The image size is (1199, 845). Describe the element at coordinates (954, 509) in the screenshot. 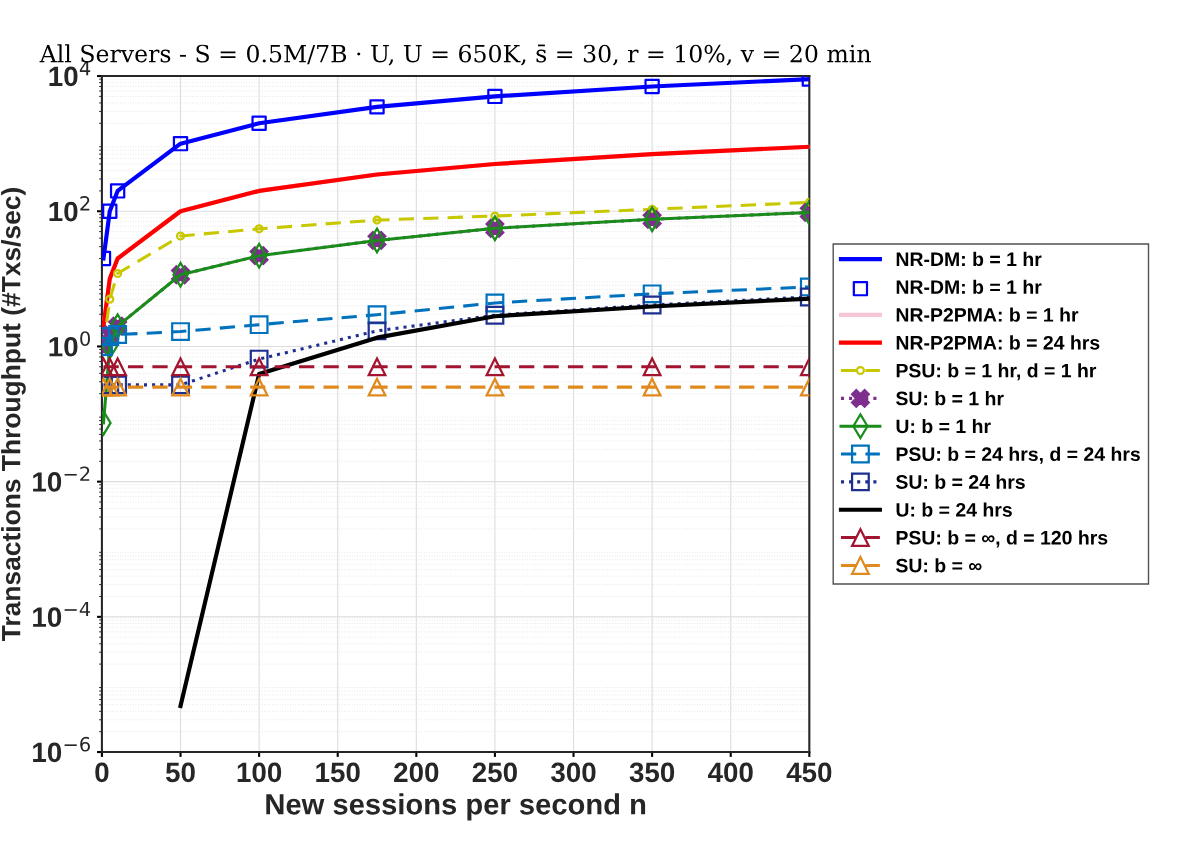

I see `legend-label: U: b = 24 hrs` at that location.